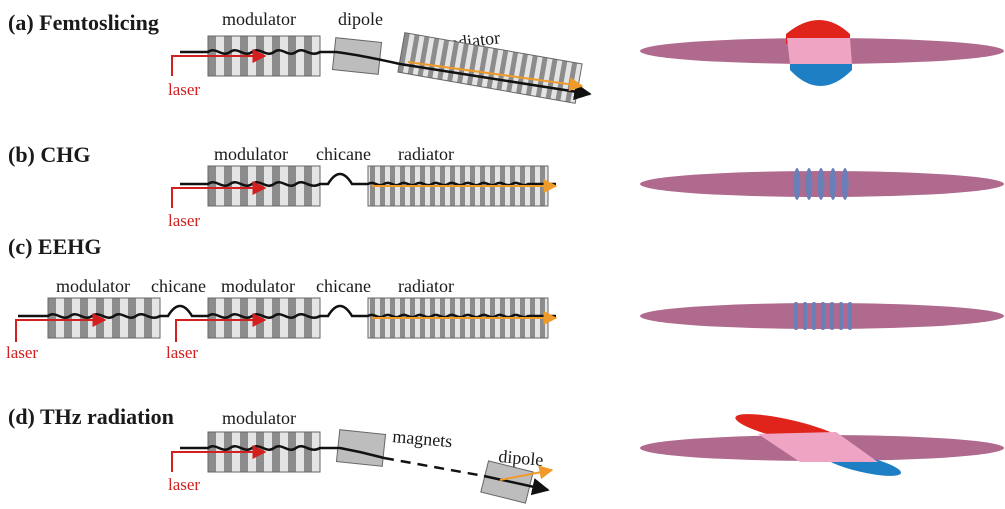 This screenshot has width=1005, height=509. I want to click on panel-c-laser1-label: laser, so click(22, 352).